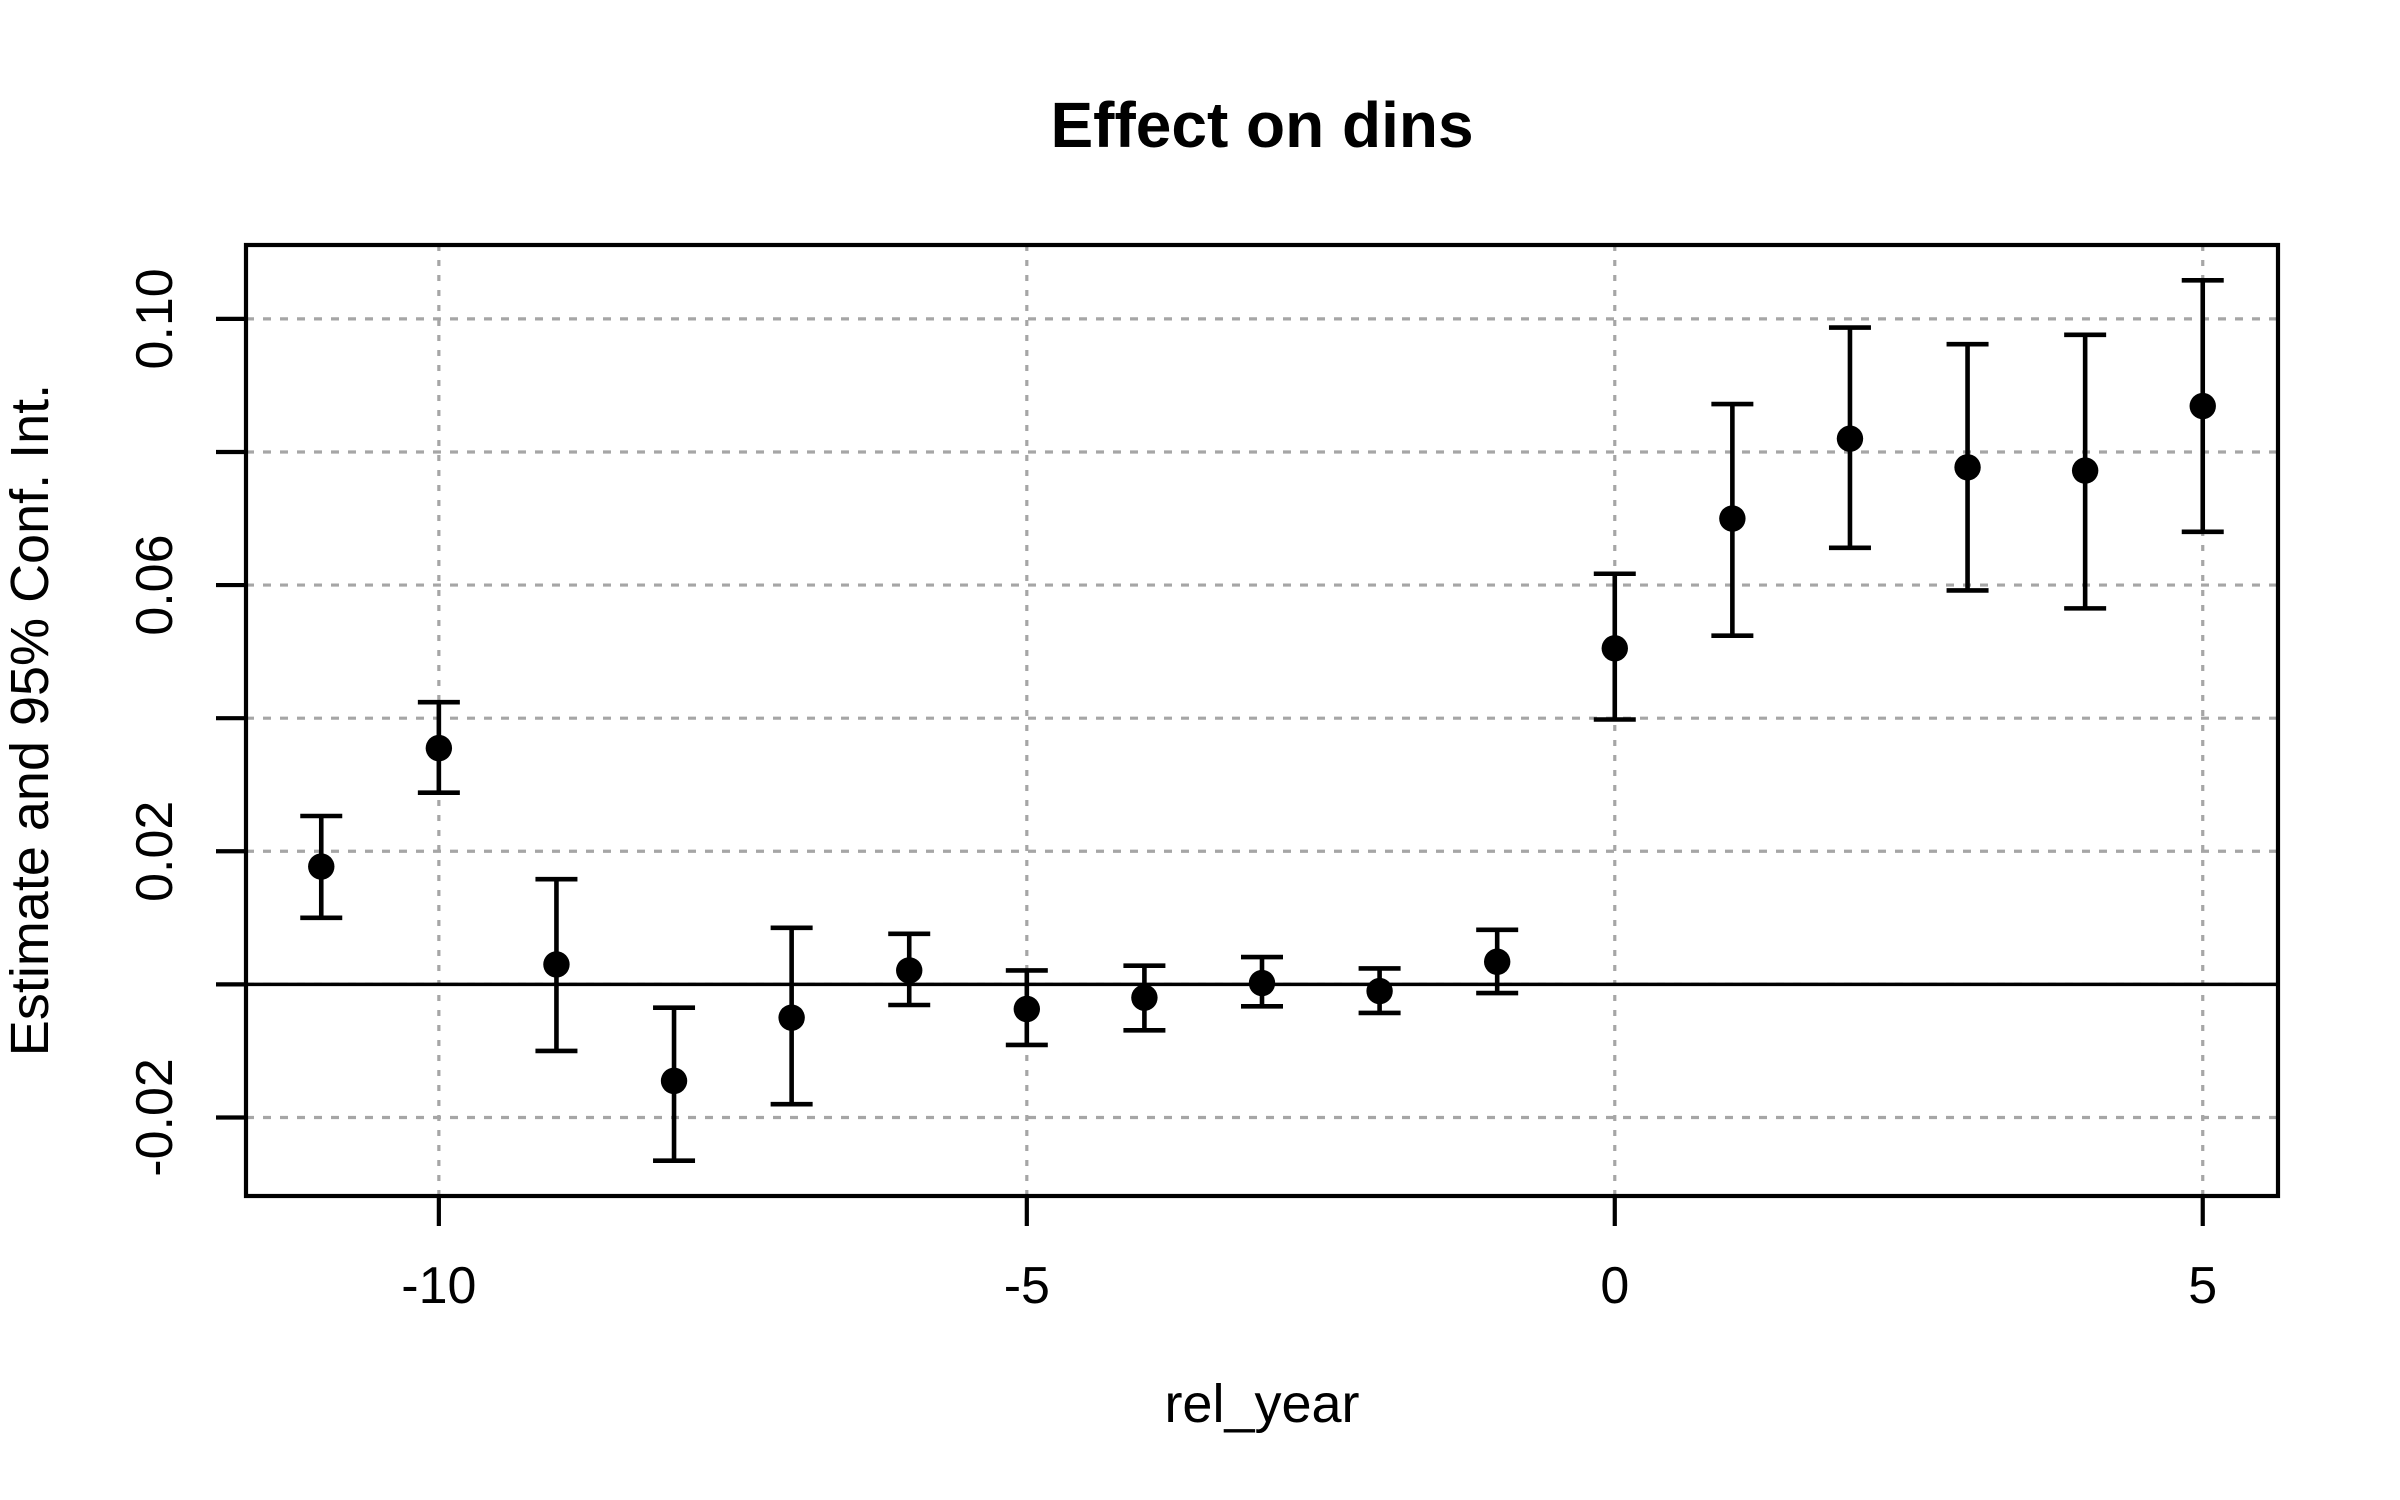 The width and height of the screenshot is (2400, 1500). What do you see at coordinates (30, 720) in the screenshot?
I see `y-axis-title: Estimate and 95% Conf. Int.` at bounding box center [30, 720].